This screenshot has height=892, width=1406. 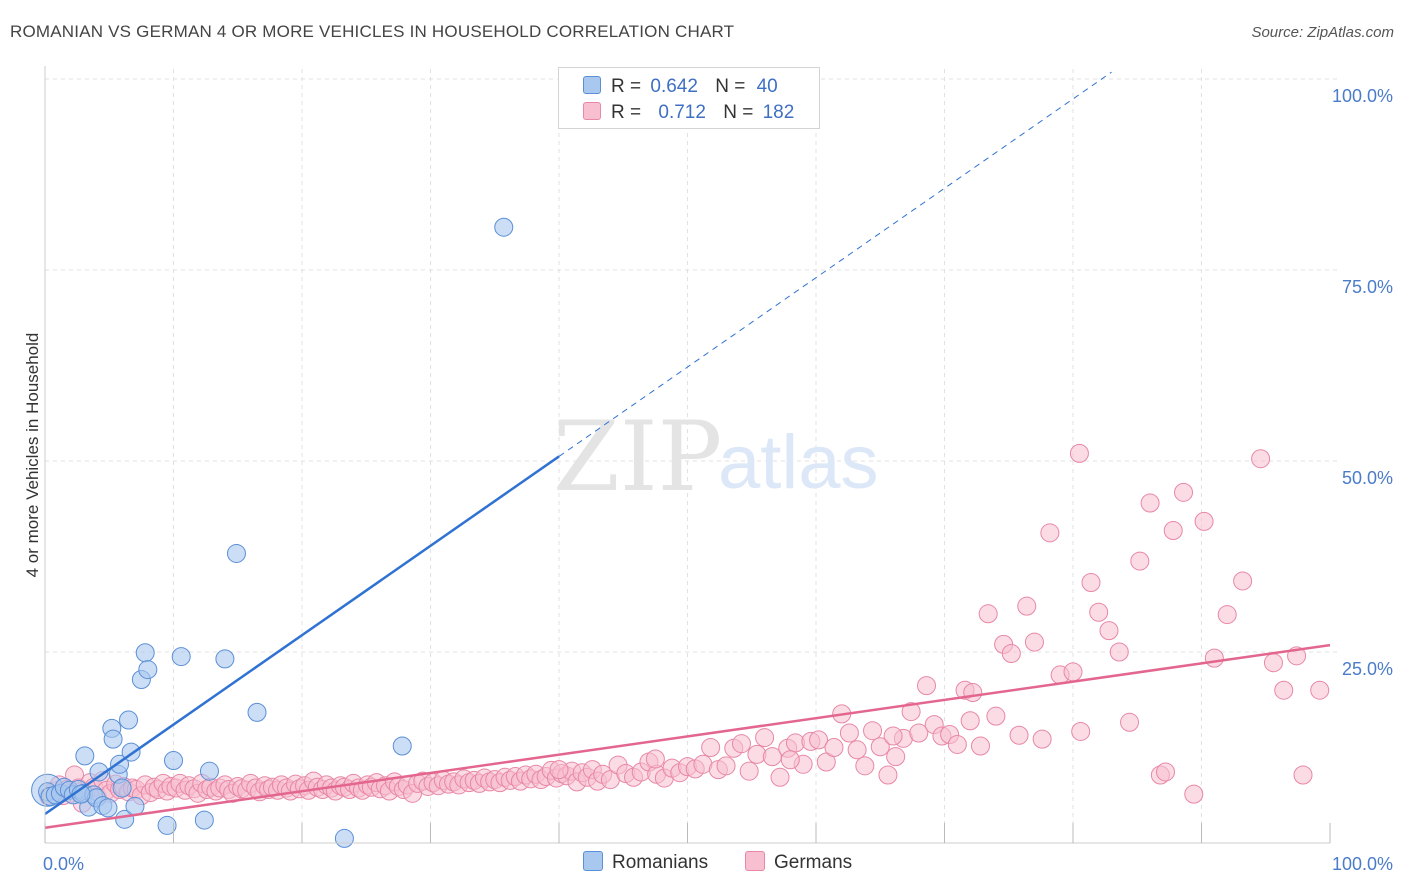 I want to click on y-tick-label: 50.0%, so click(x=1367, y=478).